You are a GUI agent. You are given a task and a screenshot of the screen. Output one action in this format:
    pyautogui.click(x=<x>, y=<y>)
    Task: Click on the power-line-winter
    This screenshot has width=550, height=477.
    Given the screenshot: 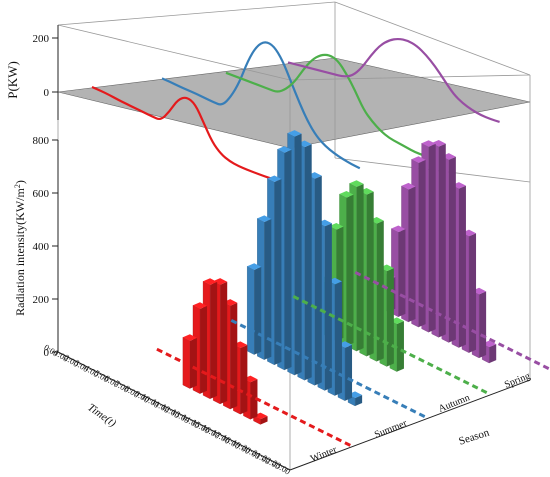 What is the action you would take?
    pyautogui.click(x=191, y=135)
    